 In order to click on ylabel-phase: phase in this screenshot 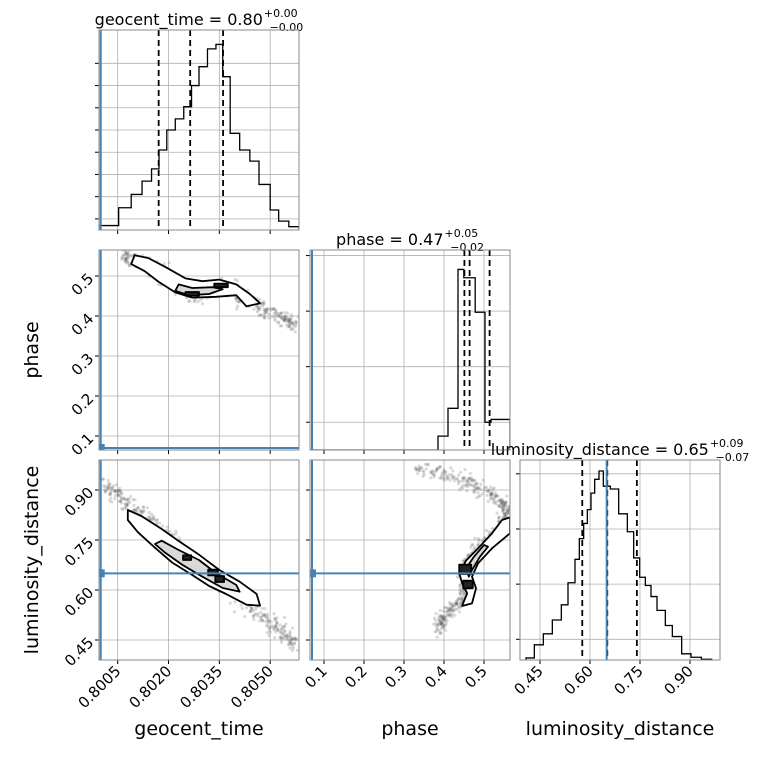, I will do `click(32, 349)`.